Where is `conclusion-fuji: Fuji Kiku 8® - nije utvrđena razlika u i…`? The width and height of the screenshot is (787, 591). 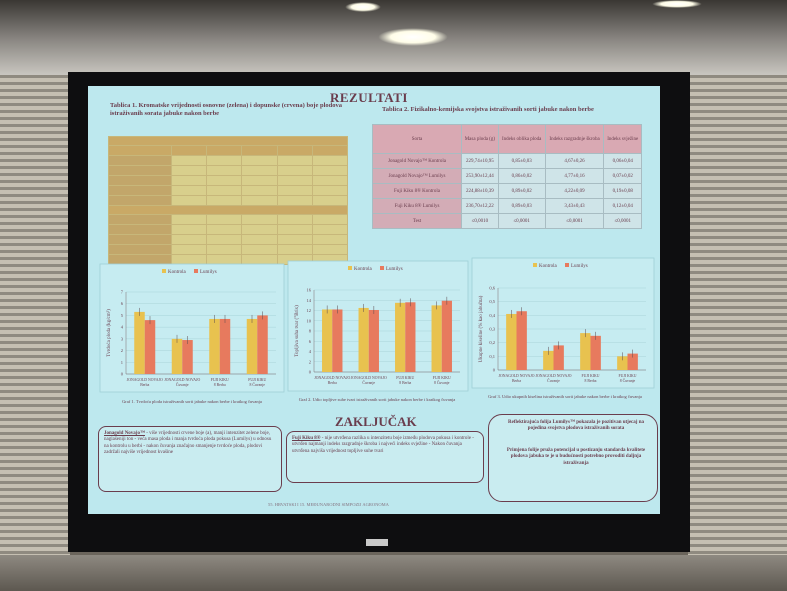
conclusion-fuji: Fuji Kiku 8® - nije utvrđena razlika u i… is located at coordinates (385, 445).